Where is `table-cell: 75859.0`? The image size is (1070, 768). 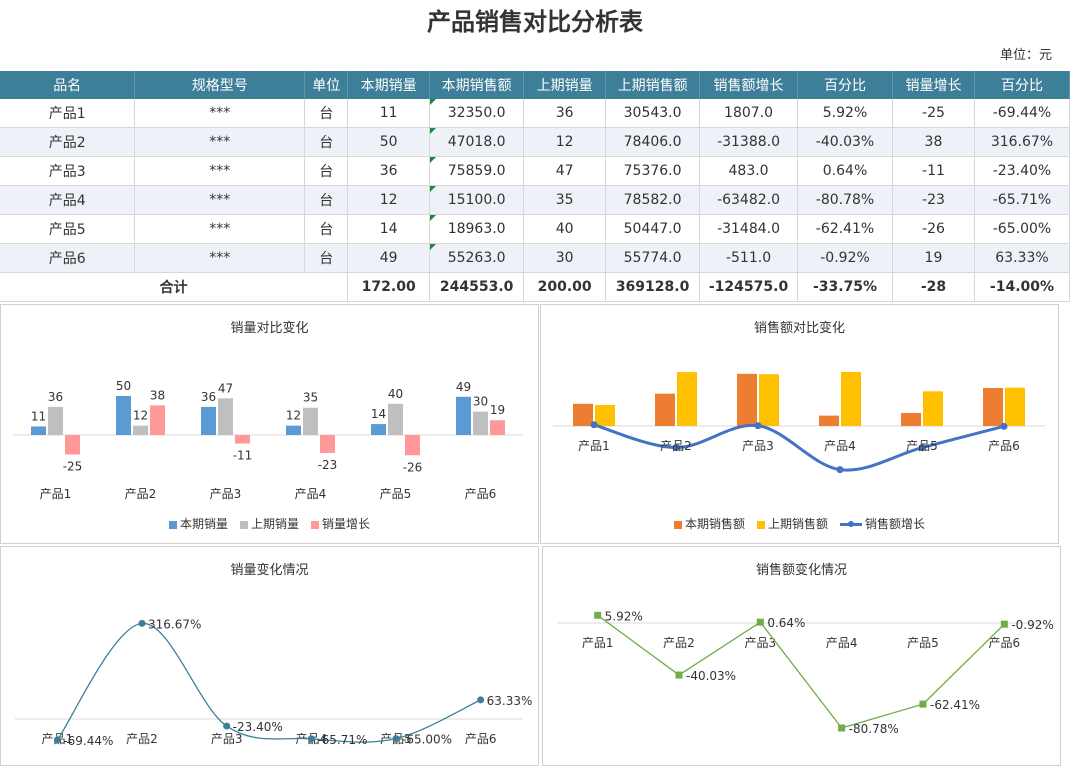 table-cell: 75859.0 is located at coordinates (477, 171).